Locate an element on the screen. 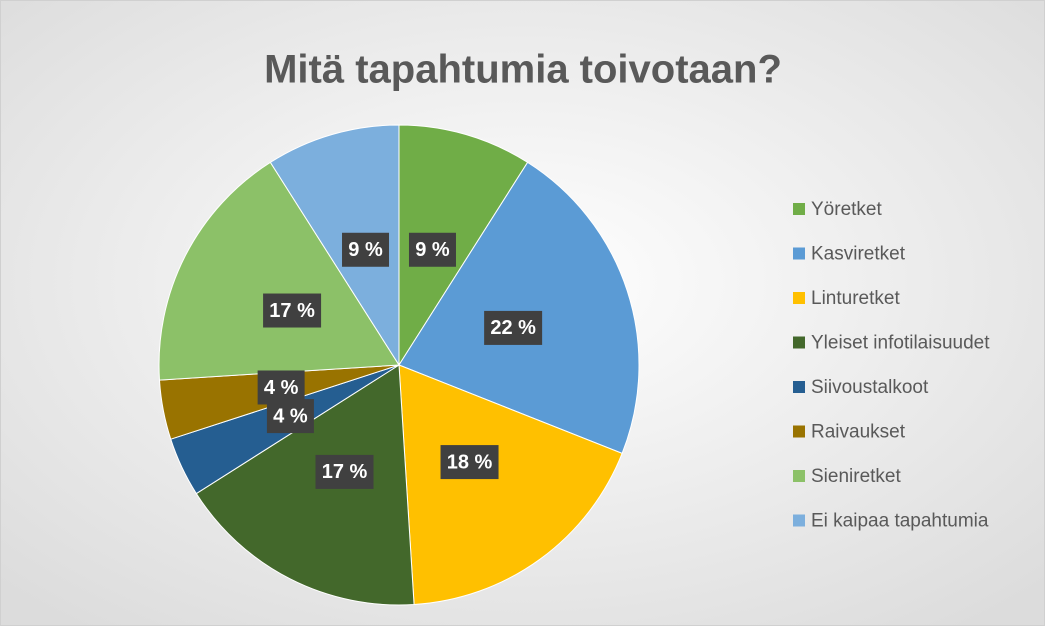  legend-label: Siivoustalkoot is located at coordinates (870, 387).